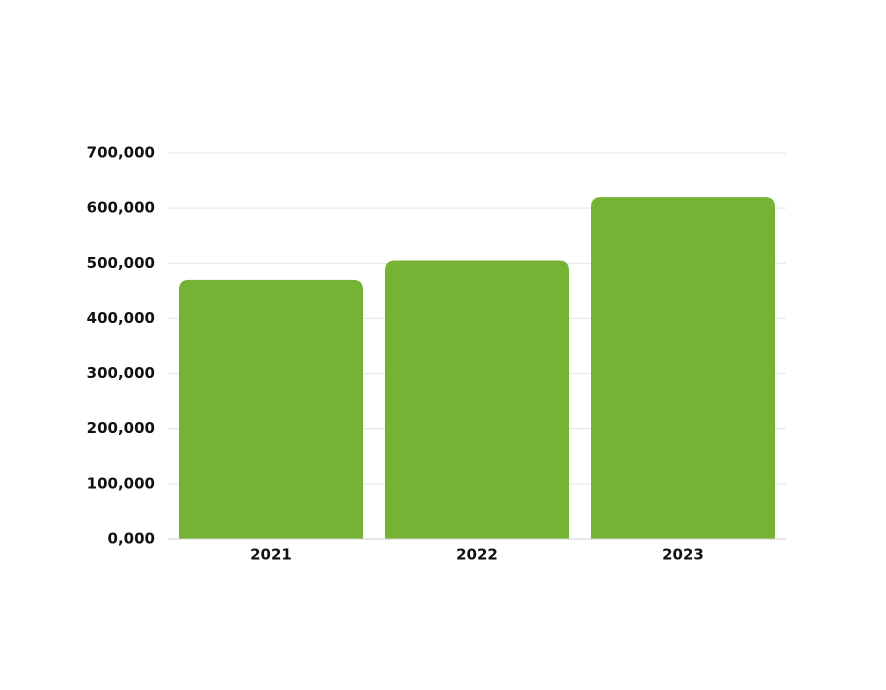 This screenshot has height=690, width=886. What do you see at coordinates (121, 428) in the screenshot?
I see `y-tick-label: 200,000` at bounding box center [121, 428].